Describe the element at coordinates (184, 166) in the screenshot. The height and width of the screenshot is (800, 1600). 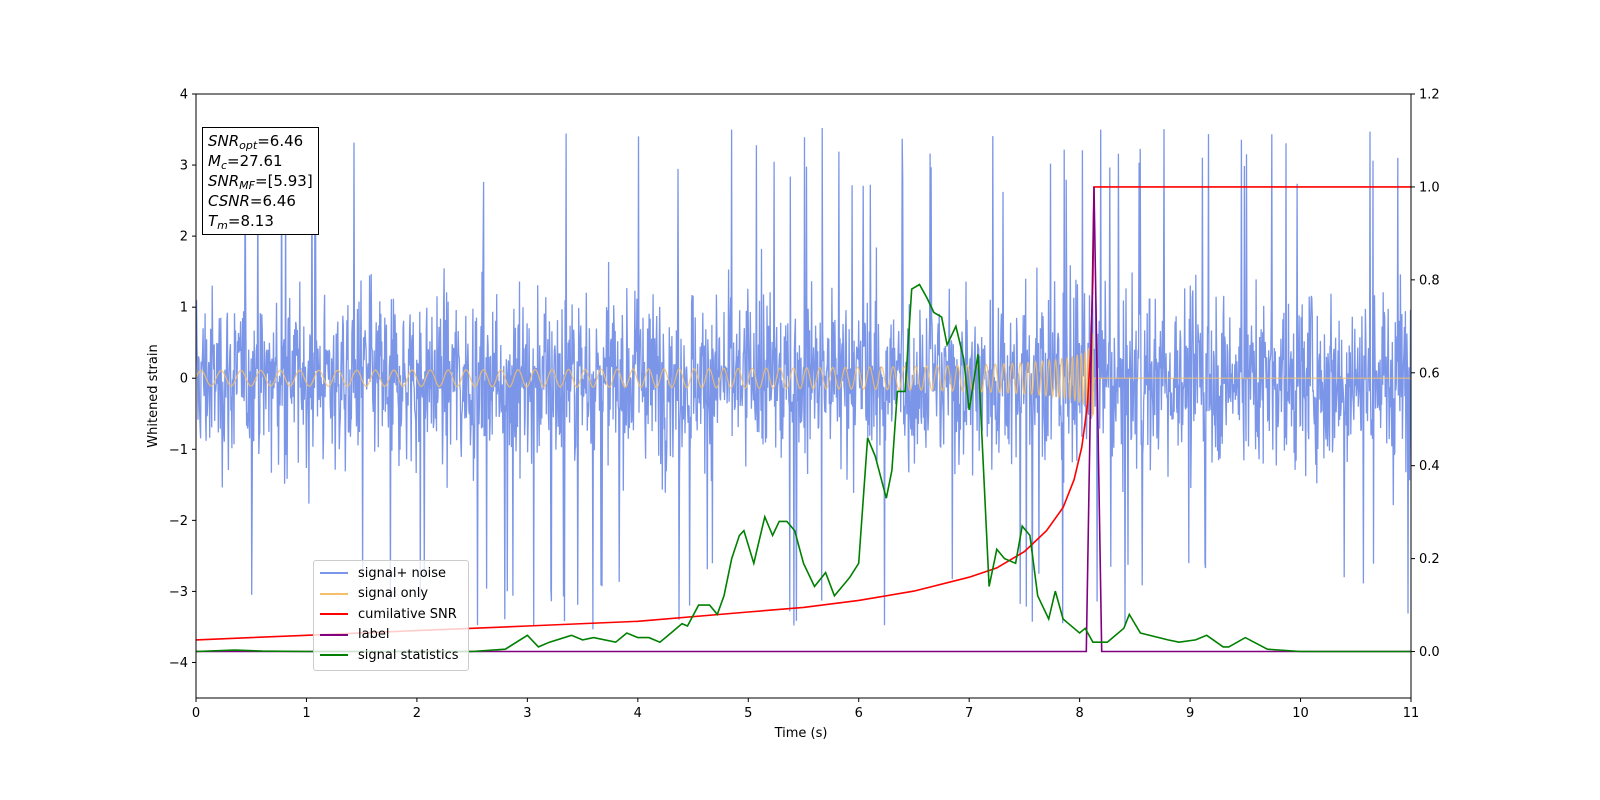
I see `y-left-tick-label: 3` at that location.